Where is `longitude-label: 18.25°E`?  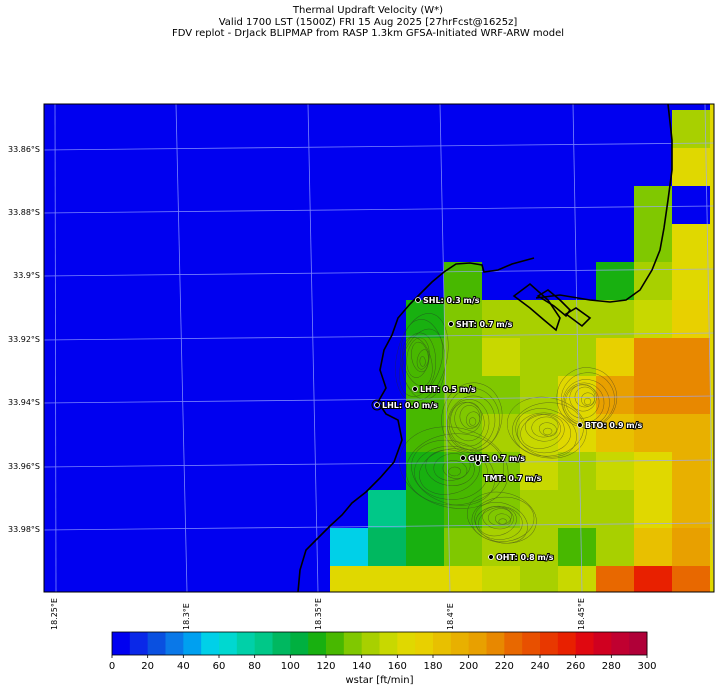 longitude-label: 18.25°E is located at coordinates (54, 614).